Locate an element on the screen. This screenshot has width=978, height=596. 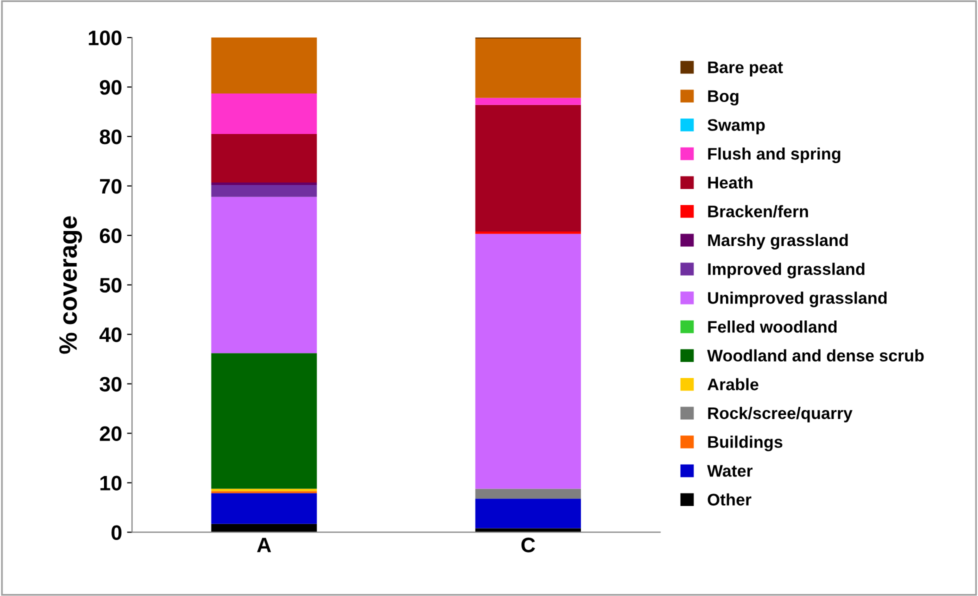
y-tick-label: 90 is located at coordinates (111, 87).